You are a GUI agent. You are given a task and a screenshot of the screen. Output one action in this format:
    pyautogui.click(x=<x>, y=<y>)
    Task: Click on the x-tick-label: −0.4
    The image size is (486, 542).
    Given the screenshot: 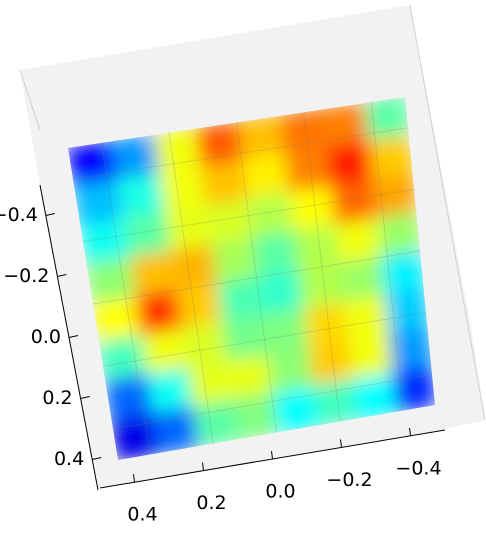 What is the action you would take?
    pyautogui.click(x=418, y=468)
    